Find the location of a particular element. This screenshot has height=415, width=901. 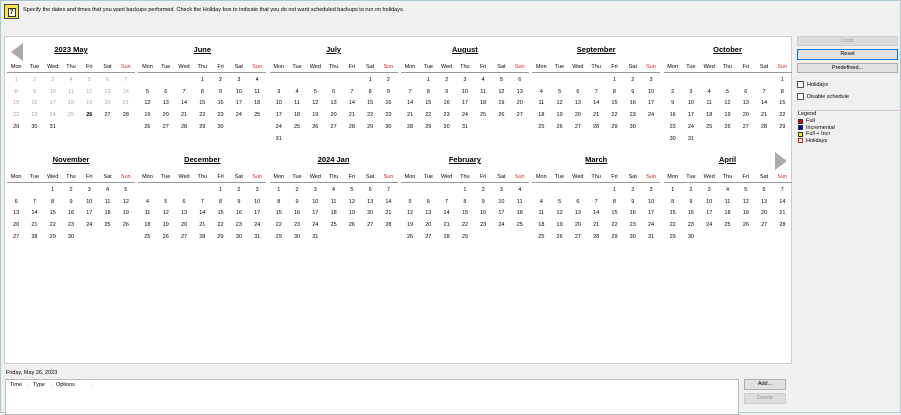

holidays-checkbox: Holidays is located at coordinates (812, 84).